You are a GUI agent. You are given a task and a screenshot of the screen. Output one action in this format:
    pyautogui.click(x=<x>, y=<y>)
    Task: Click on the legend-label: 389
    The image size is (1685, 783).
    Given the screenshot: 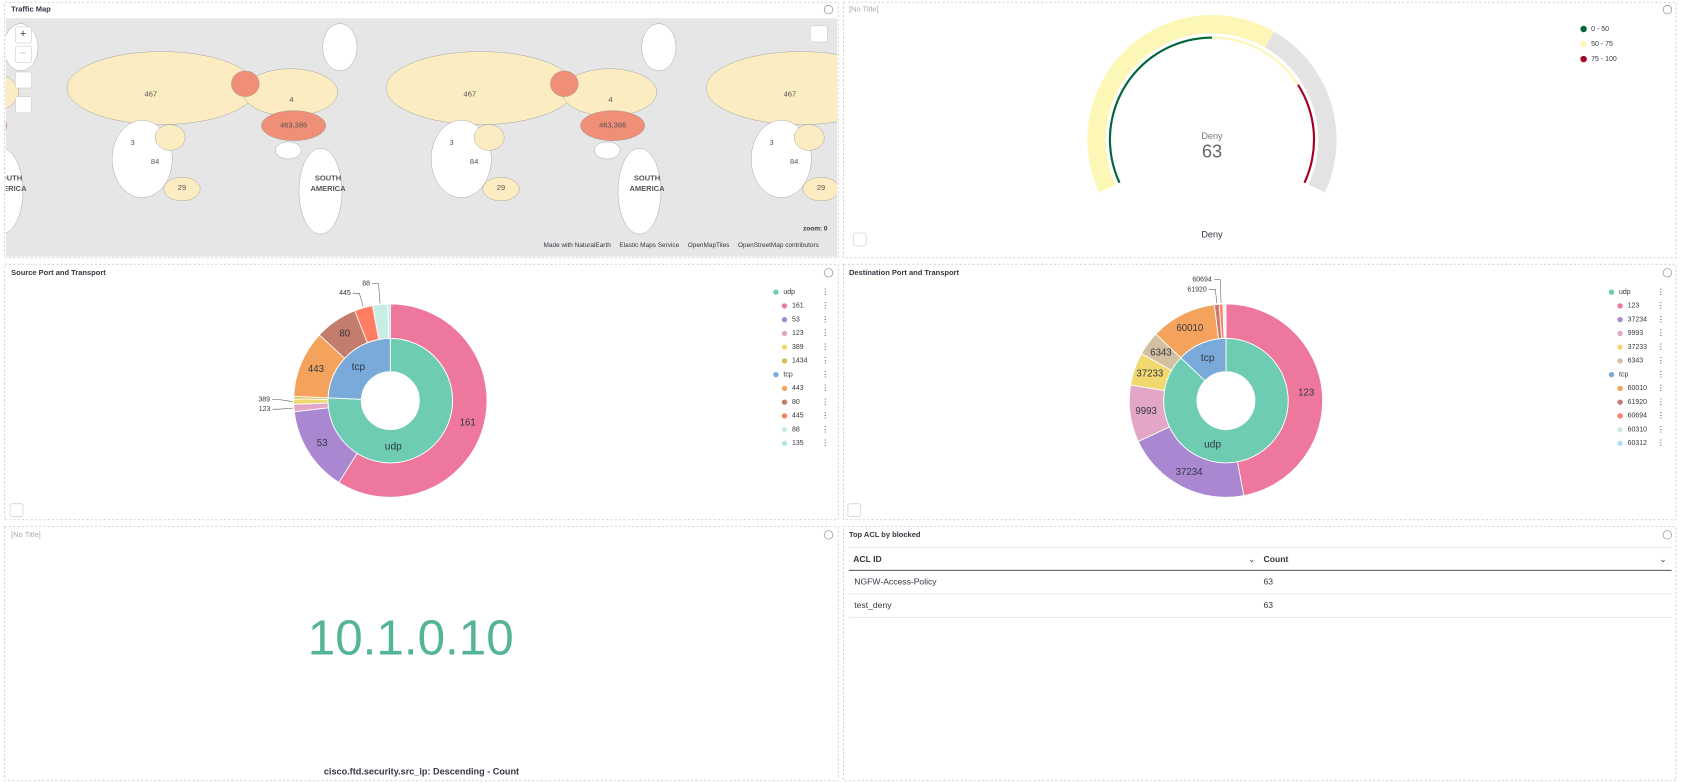 What is the action you would take?
    pyautogui.click(x=798, y=347)
    